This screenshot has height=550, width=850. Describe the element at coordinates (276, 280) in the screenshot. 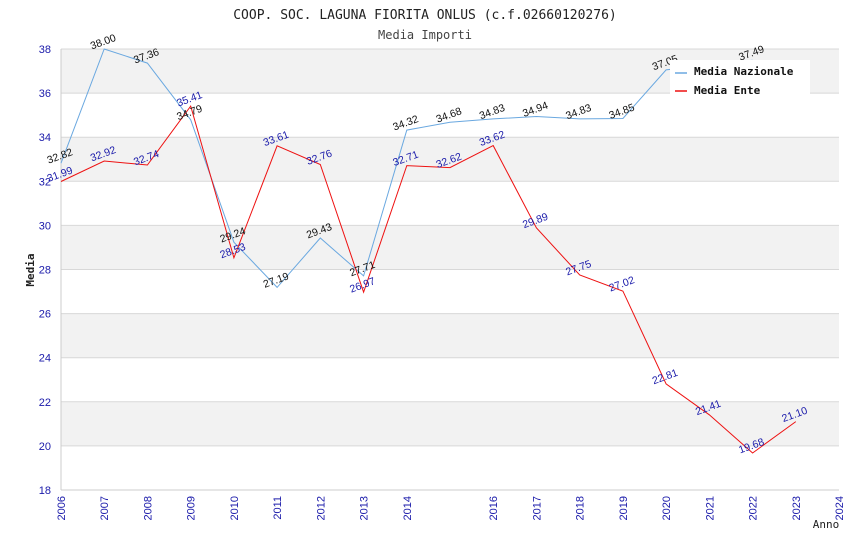

I see `data-label-nazionale: 27.19` at that location.